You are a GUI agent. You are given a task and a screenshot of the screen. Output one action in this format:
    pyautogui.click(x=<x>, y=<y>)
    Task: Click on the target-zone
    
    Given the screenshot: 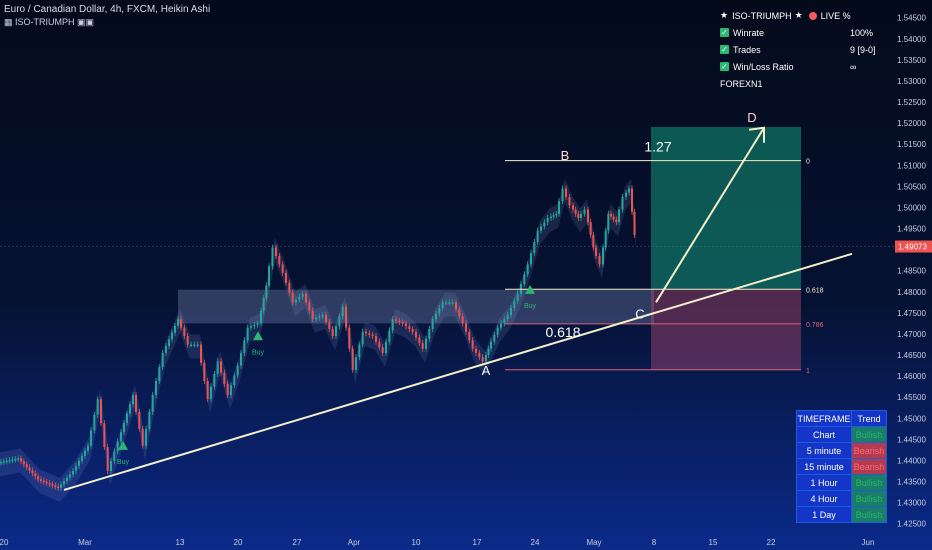 What is the action you would take?
    pyautogui.click(x=726, y=208)
    